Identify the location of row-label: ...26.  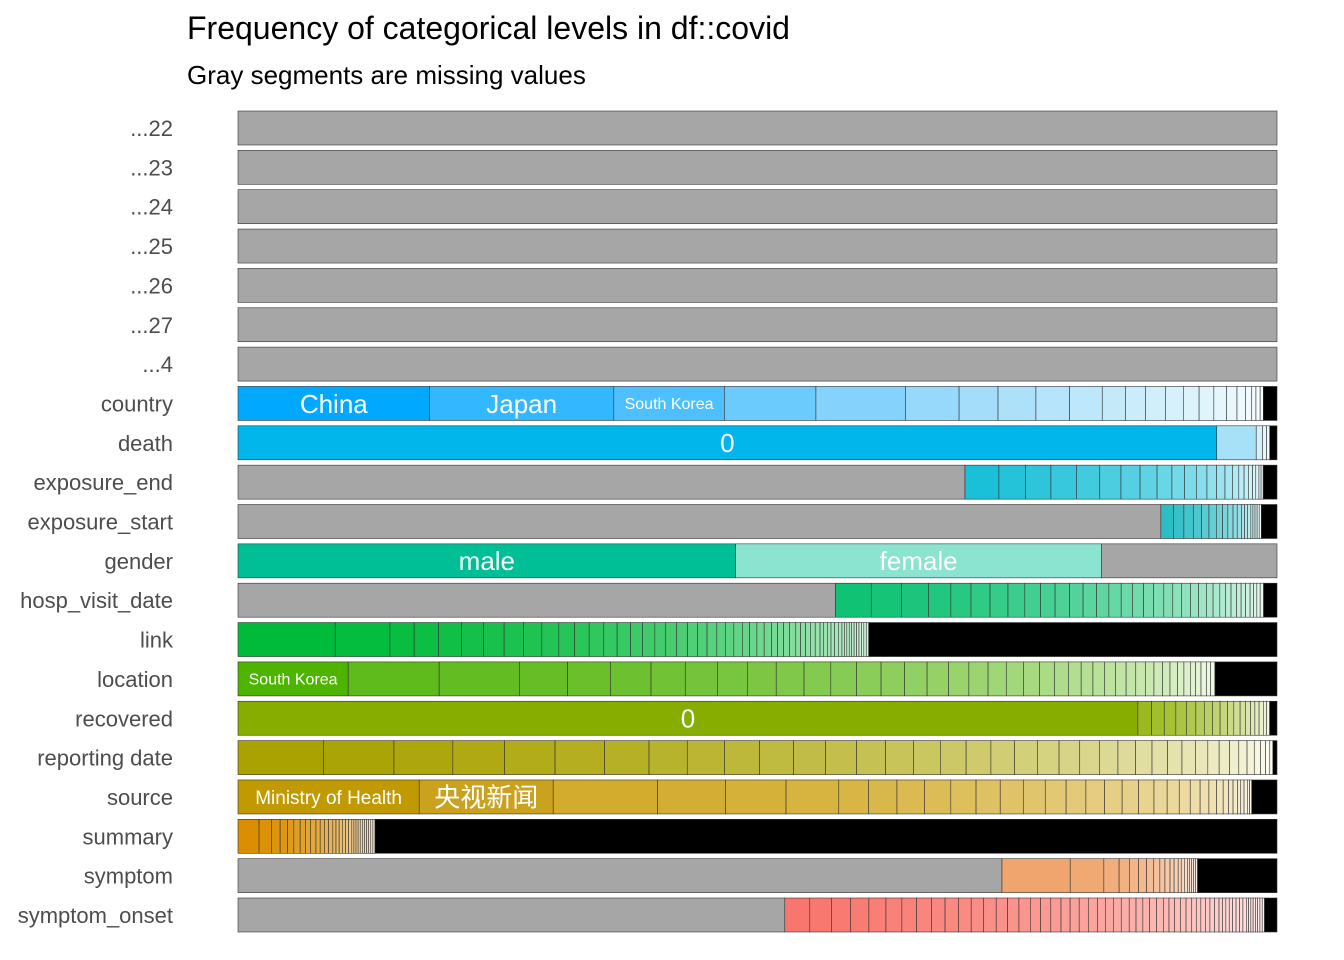
(151, 285).